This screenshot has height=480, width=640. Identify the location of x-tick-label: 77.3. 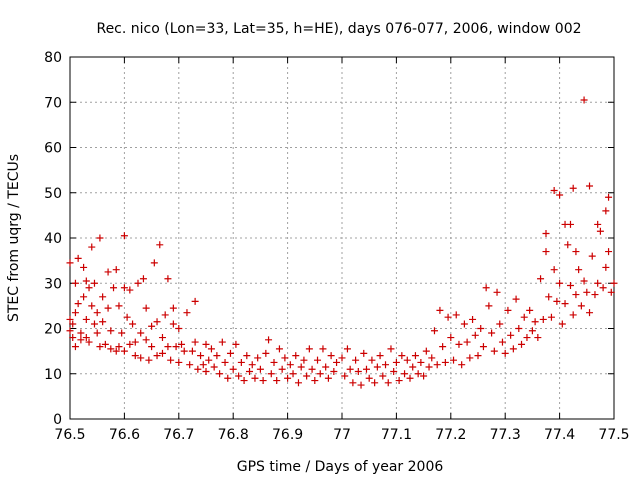
(505, 435).